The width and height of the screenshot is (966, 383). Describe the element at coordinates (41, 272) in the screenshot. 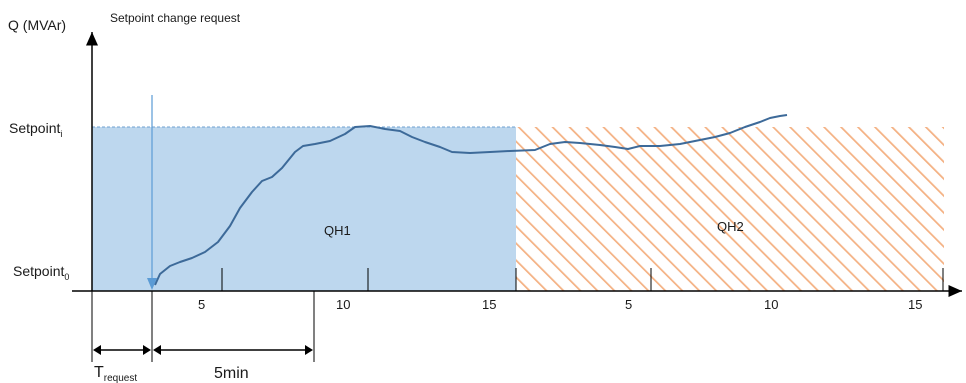

I see `setpoint-0-label: Setpoint0` at that location.